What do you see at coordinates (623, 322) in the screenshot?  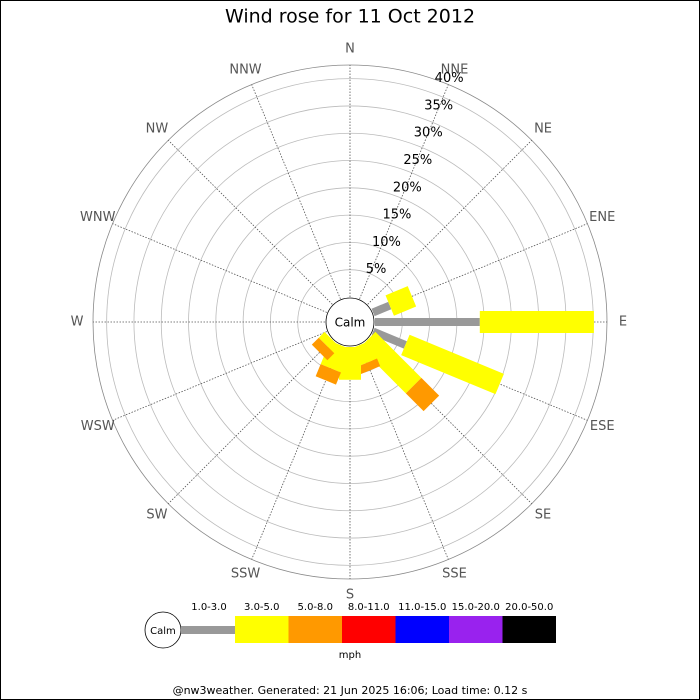 I see `direction-label: E` at bounding box center [623, 322].